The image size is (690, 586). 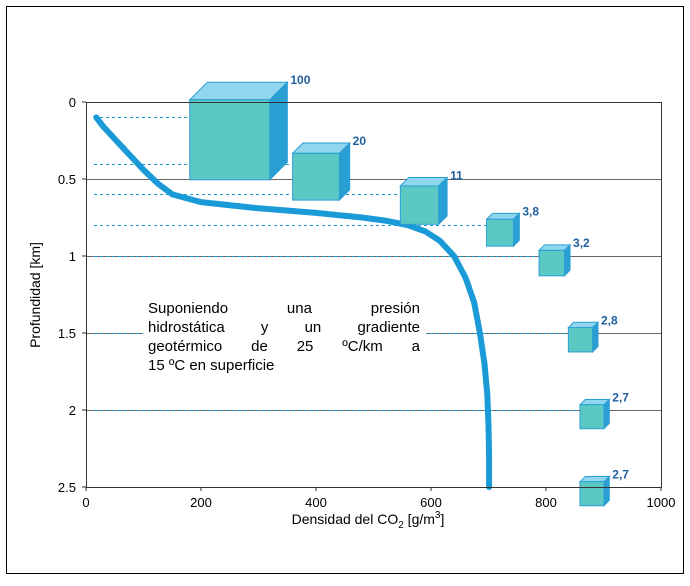 I want to click on volume-cube: 3,8, so click(x=512, y=226).